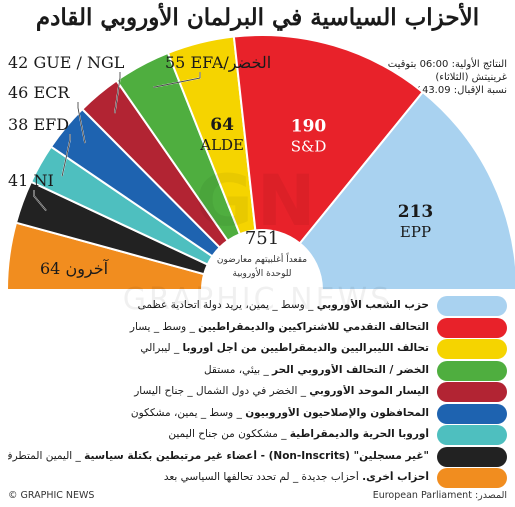 This screenshot has width=515, height=507. What do you see at coordinates (39, 92) in the screenshot?
I see `slice-label-ecr: 46 ECR` at bounding box center [39, 92].